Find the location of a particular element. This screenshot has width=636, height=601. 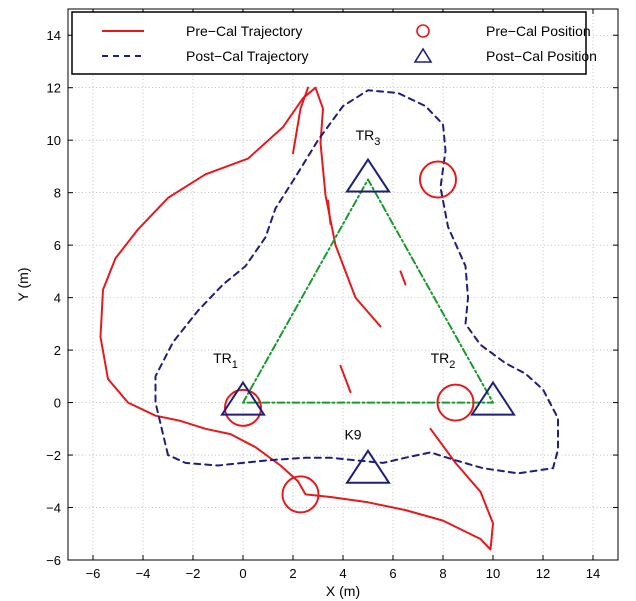

x-tick-label: −6 is located at coordinates (93, 573).